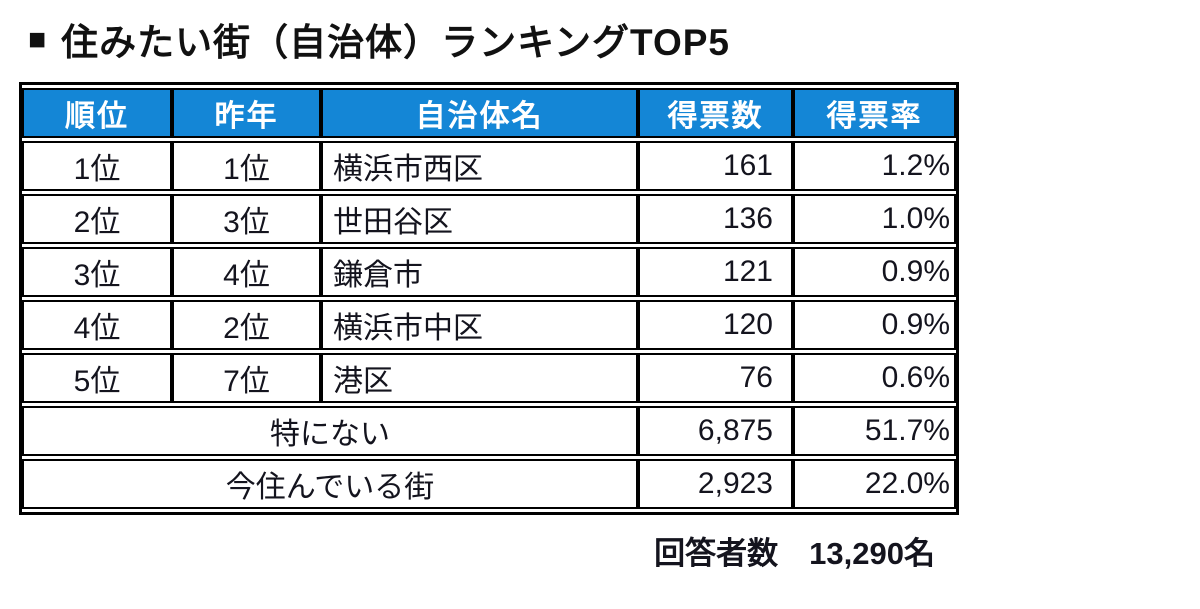 The width and height of the screenshot is (1200, 609). What do you see at coordinates (479, 325) in the screenshot?
I see `municipality-cell: 横浜市中区` at bounding box center [479, 325].